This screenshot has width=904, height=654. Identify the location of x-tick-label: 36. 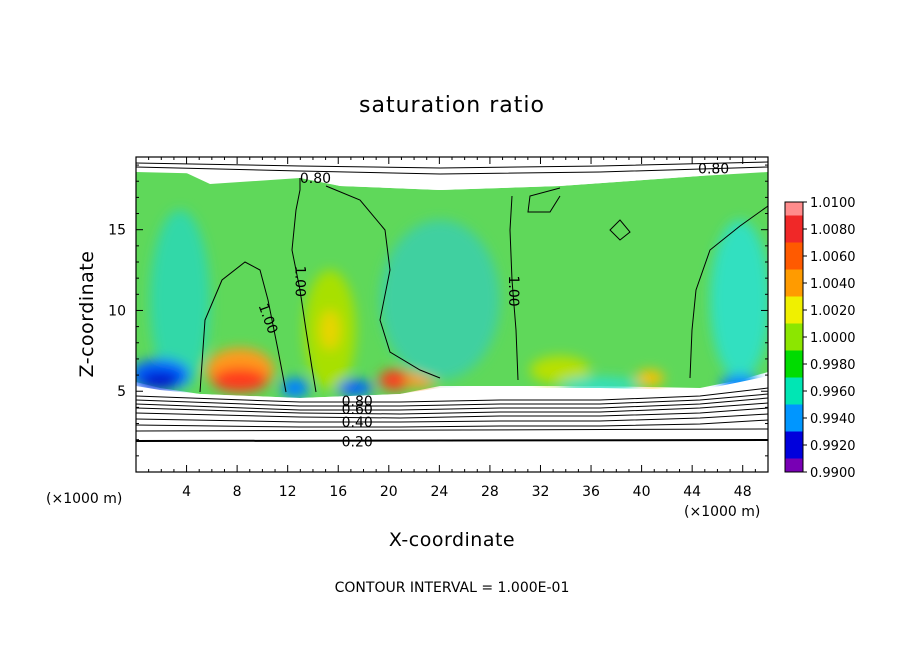
(591, 492).